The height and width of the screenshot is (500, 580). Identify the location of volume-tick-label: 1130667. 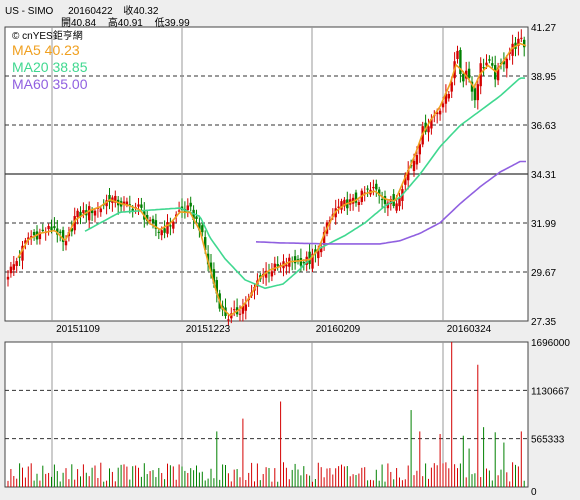
(550, 391).